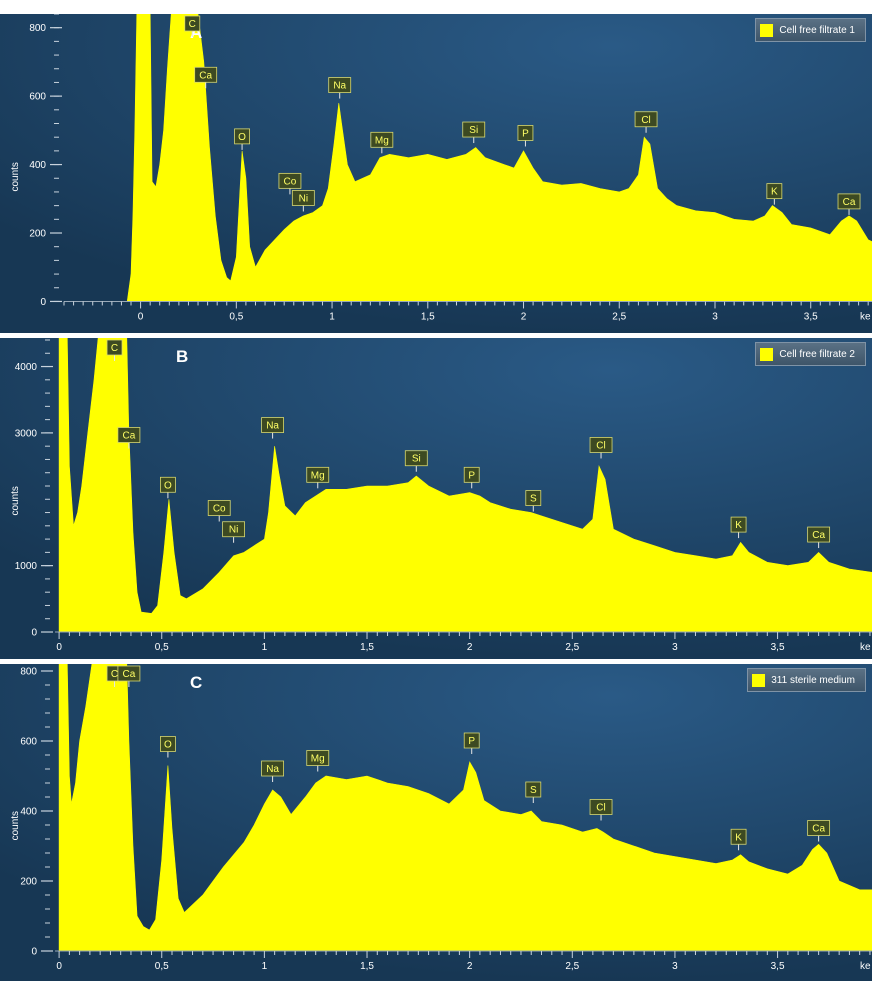 The width and height of the screenshot is (872, 981). What do you see at coordinates (182, 356) in the screenshot?
I see `panel-letter-b: B` at bounding box center [182, 356].